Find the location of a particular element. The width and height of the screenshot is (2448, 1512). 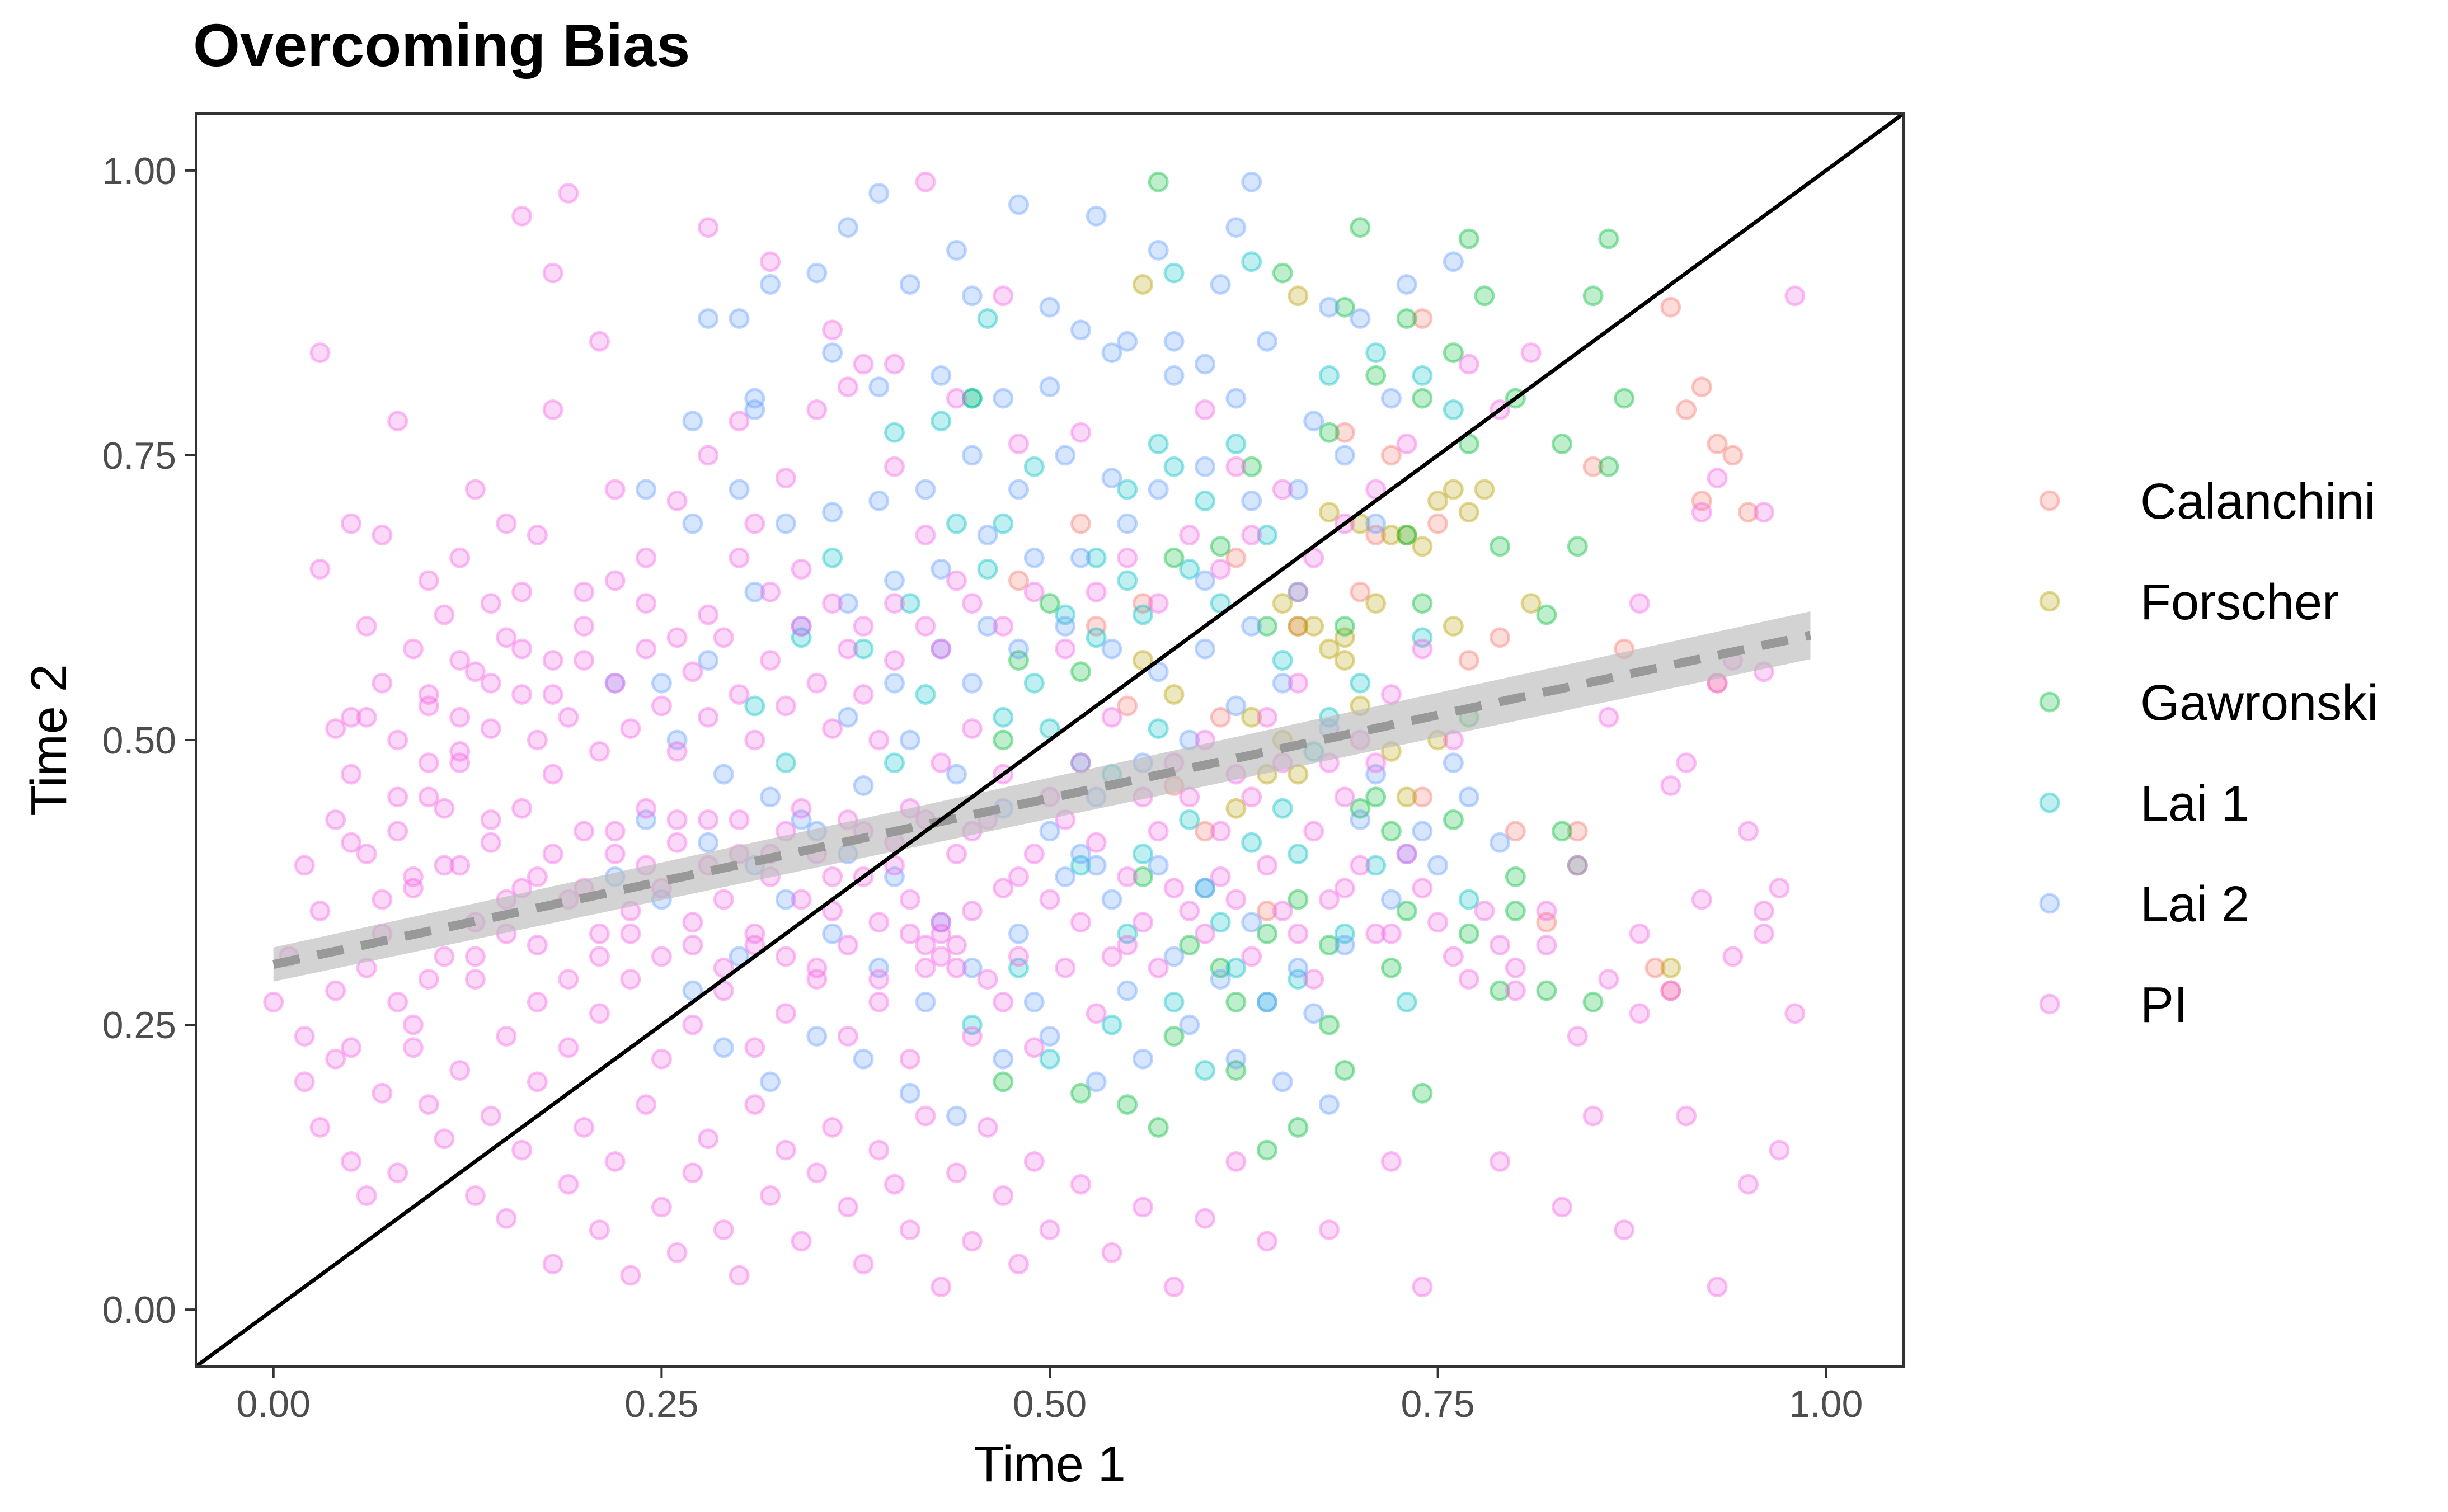

x-axis-title: Time 1 is located at coordinates (1050, 1464).